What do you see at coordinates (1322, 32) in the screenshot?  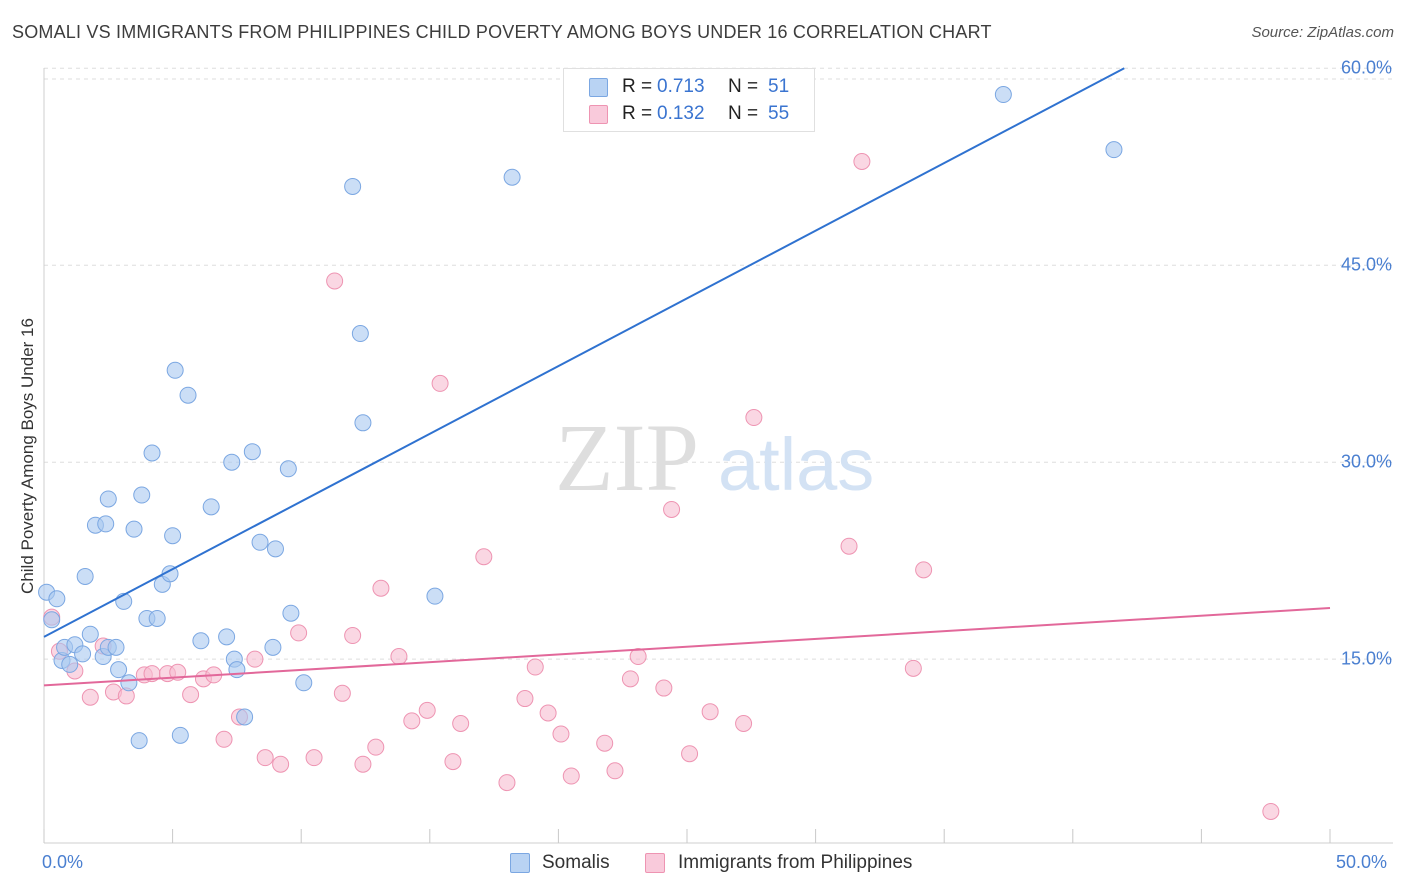 I see `source-credit: Source: ZipAtlas.com` at bounding box center [1322, 32].